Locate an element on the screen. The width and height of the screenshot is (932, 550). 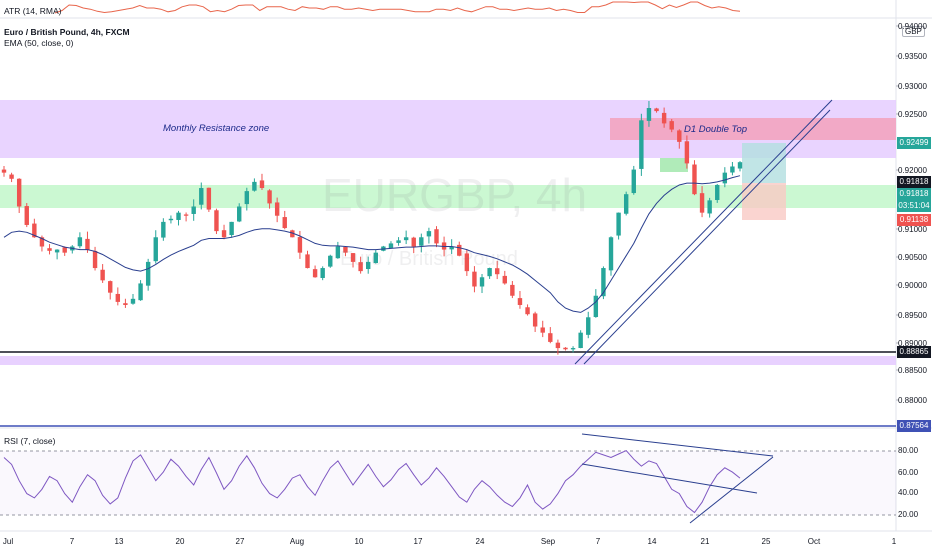
double-top-zone is located at coordinates (753, 129).